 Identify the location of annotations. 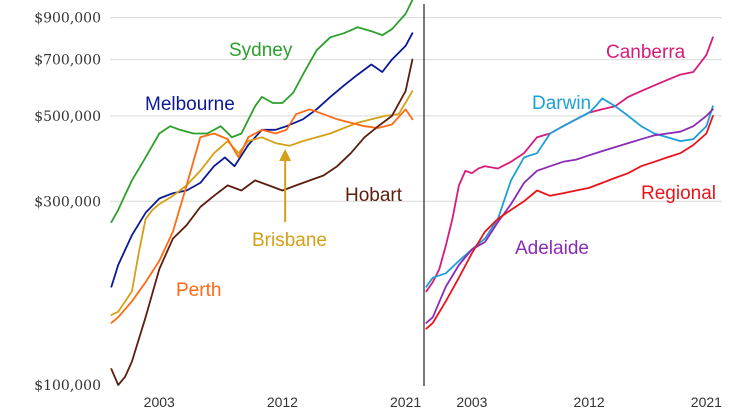
(285, 185).